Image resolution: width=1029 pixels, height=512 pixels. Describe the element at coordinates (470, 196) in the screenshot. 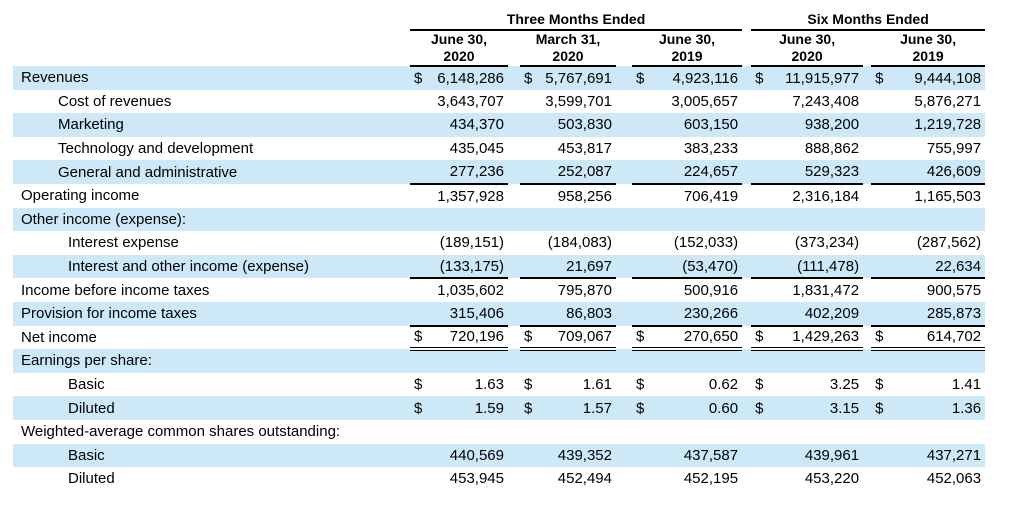

I see `cell-value: 1,357,928` at that location.